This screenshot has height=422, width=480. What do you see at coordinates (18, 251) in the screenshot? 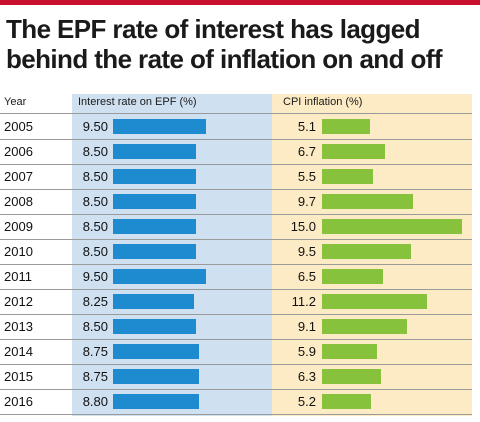
I see `year-label: 2010` at bounding box center [18, 251].